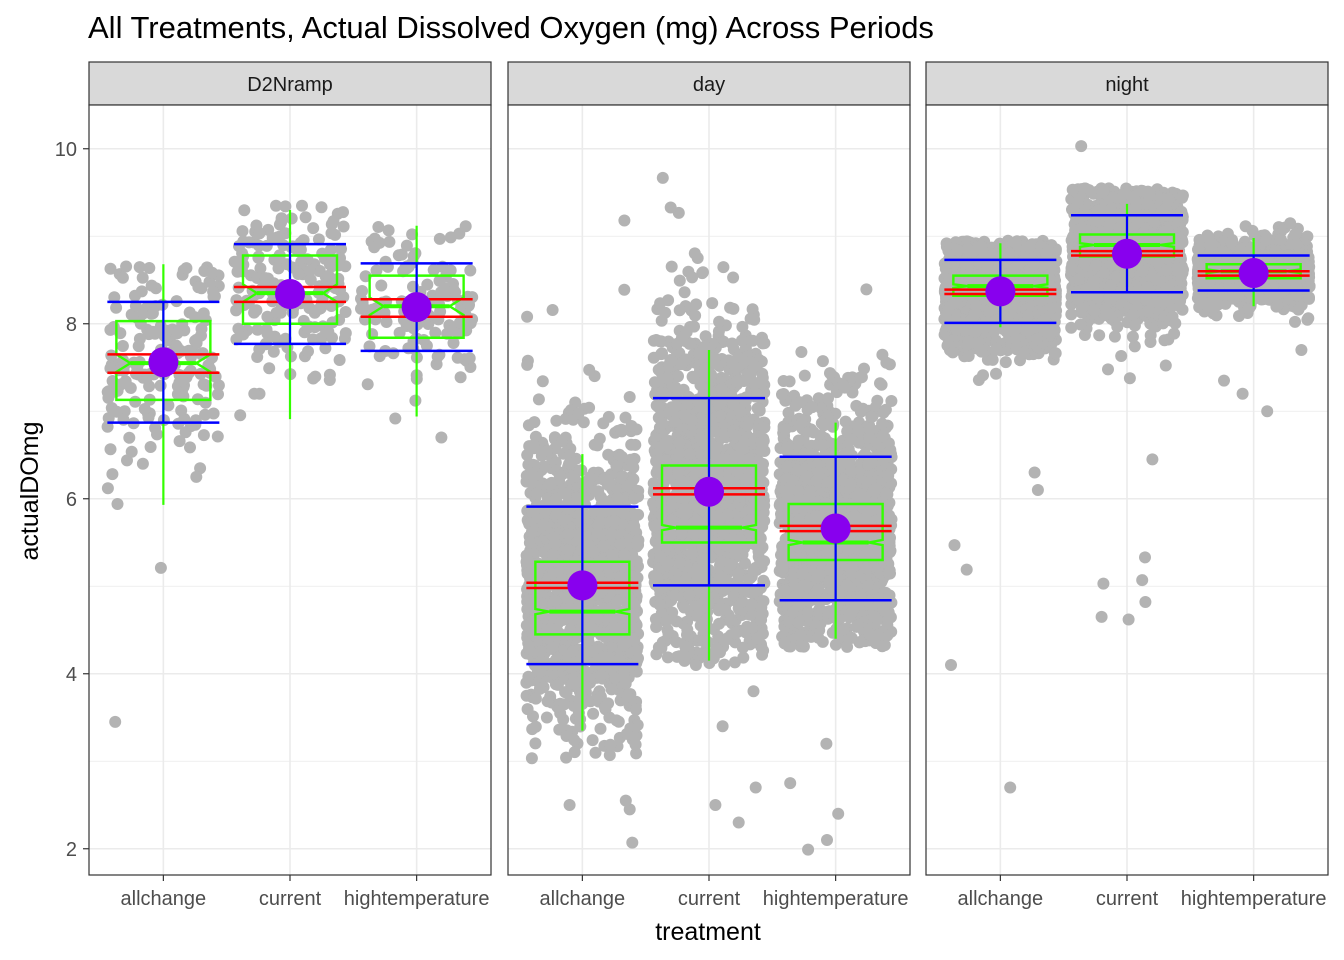 The width and height of the screenshot is (1344, 960). What do you see at coordinates (163, 494) in the screenshot?
I see `jitter-points` at bounding box center [163, 494].